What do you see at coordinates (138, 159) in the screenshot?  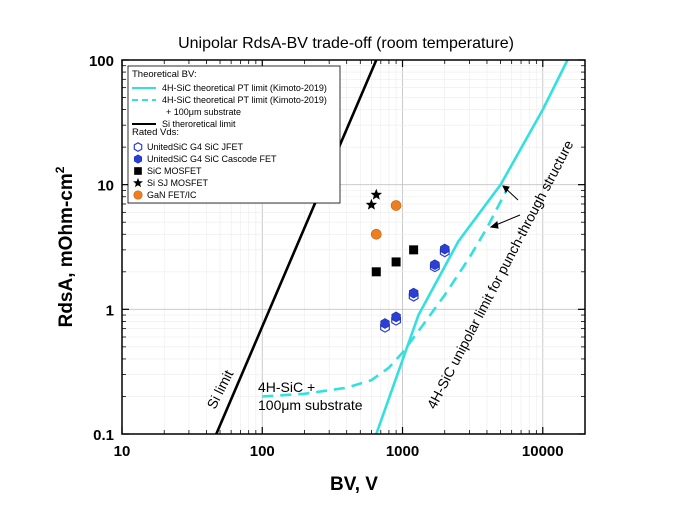 I see `legend-marker-cascode` at bounding box center [138, 159].